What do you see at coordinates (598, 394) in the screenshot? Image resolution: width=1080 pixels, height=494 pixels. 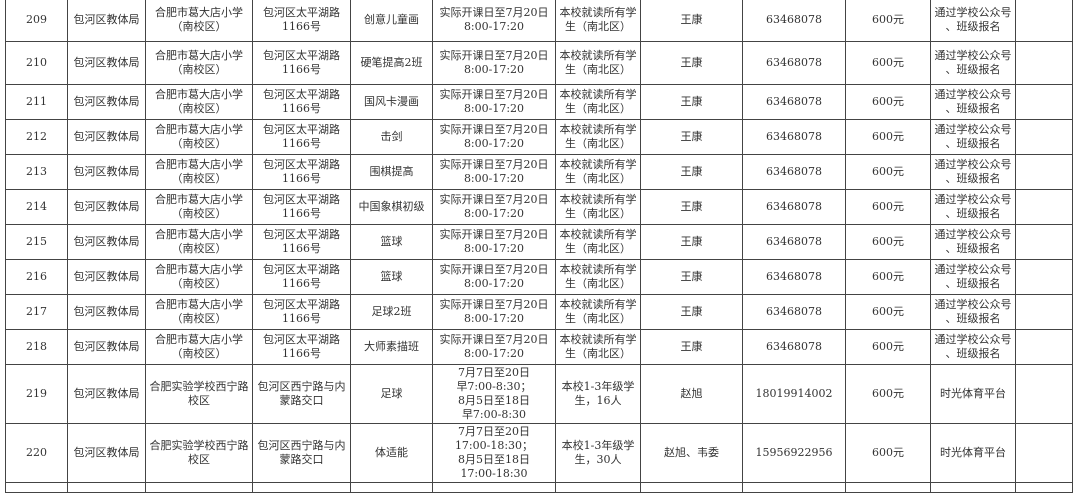 I see `cell-target: 本校1-3年级学 生，16人` at bounding box center [598, 394].